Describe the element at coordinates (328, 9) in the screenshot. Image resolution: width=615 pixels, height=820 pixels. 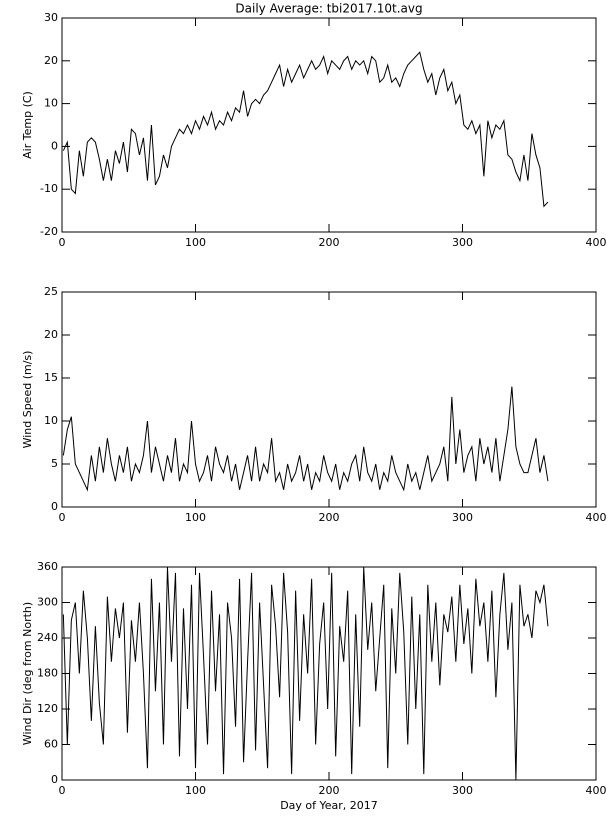
I see `chart-title: Daily Average: tbi2017.10t.avg` at that location.